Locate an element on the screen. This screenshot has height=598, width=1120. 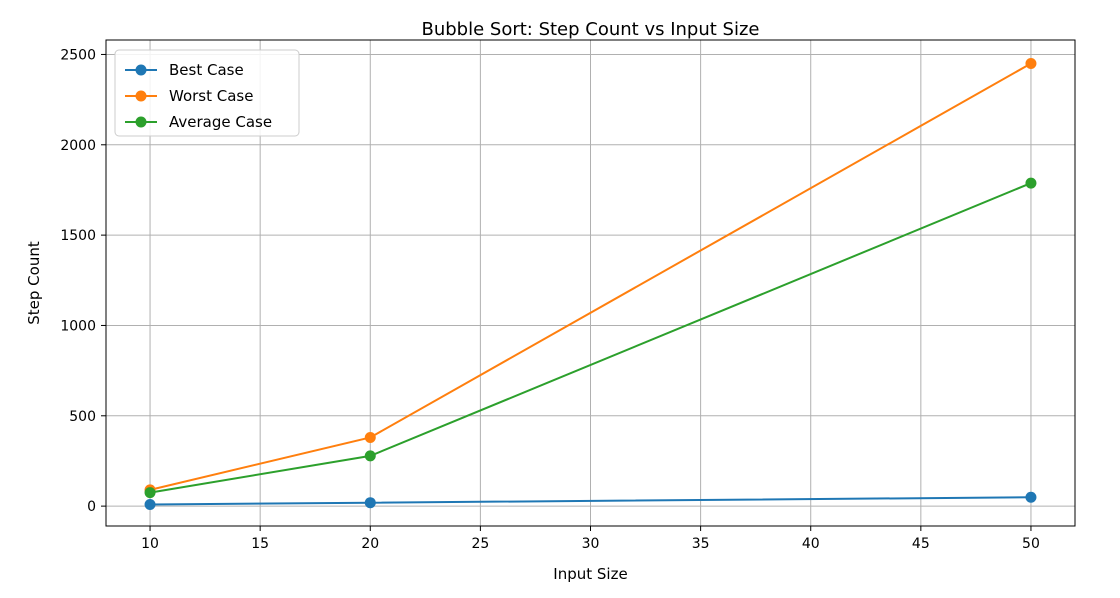
x-tick-label: 50 is located at coordinates (1031, 544).